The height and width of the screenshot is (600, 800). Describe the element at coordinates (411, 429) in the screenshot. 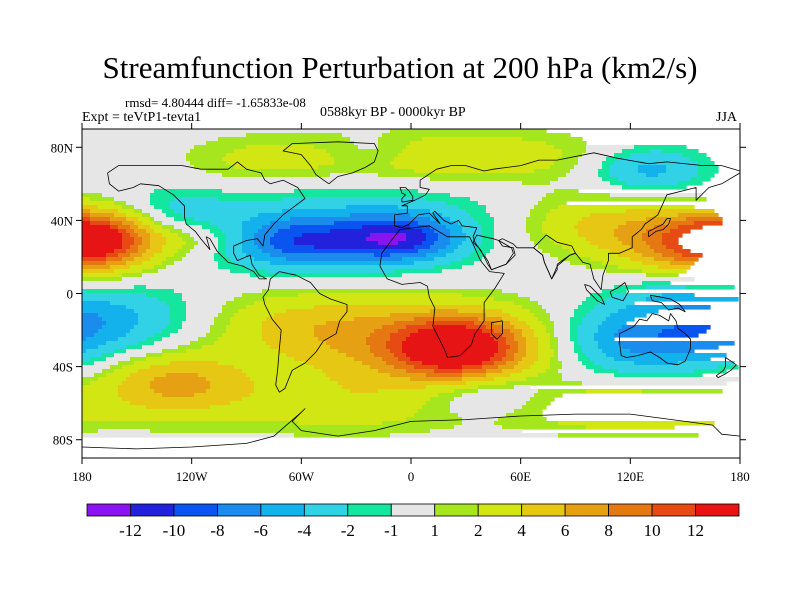

I see `coastline-antarctica` at that location.